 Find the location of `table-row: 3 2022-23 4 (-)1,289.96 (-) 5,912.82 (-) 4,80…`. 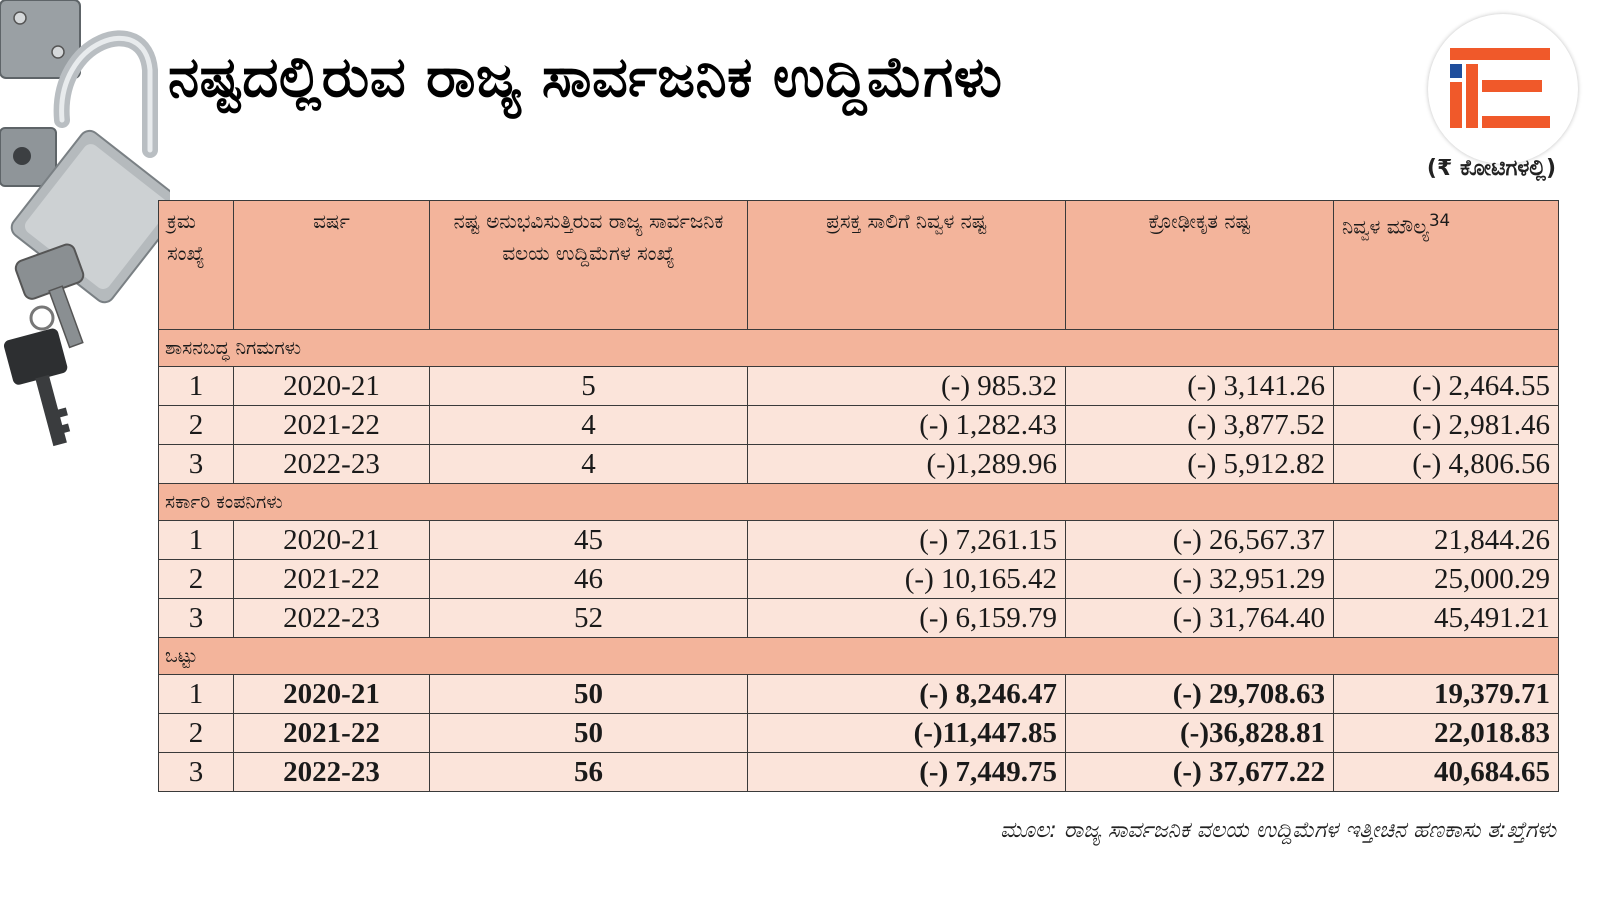

table-row: 3 2022-23 4 (-)1,289.96 (-) 5,912.82 (-) 4,80… is located at coordinates (858, 464).